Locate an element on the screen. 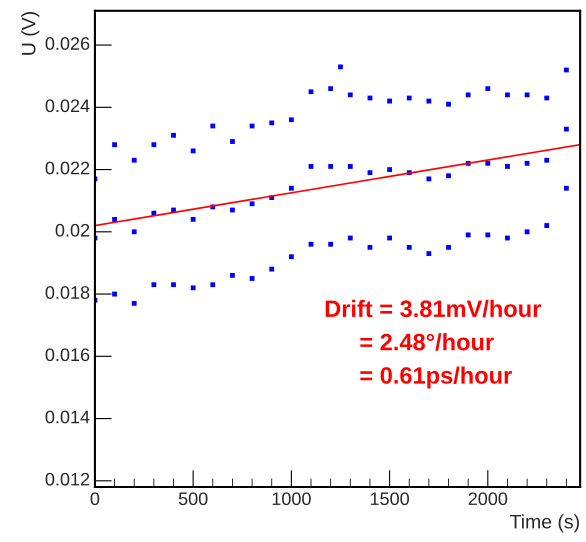  x-tick-label: 2000 is located at coordinates (488, 499).